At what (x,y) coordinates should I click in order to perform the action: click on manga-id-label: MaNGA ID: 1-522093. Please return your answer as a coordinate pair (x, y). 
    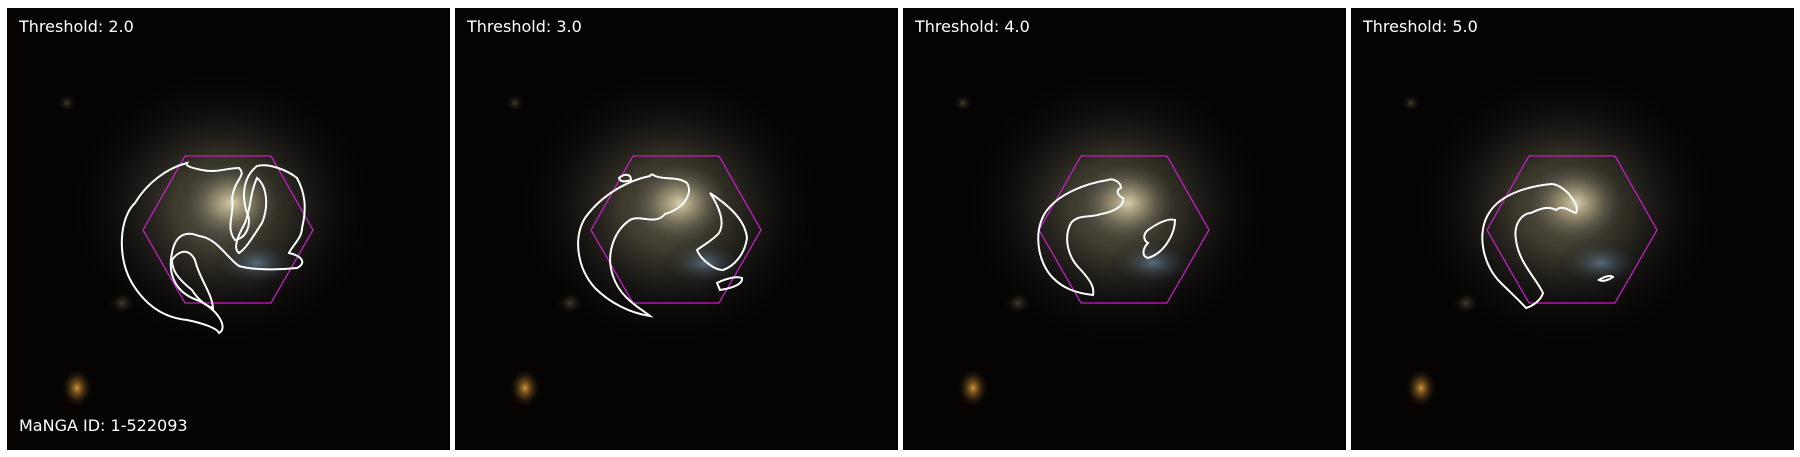
    Looking at the image, I should click on (103, 425).